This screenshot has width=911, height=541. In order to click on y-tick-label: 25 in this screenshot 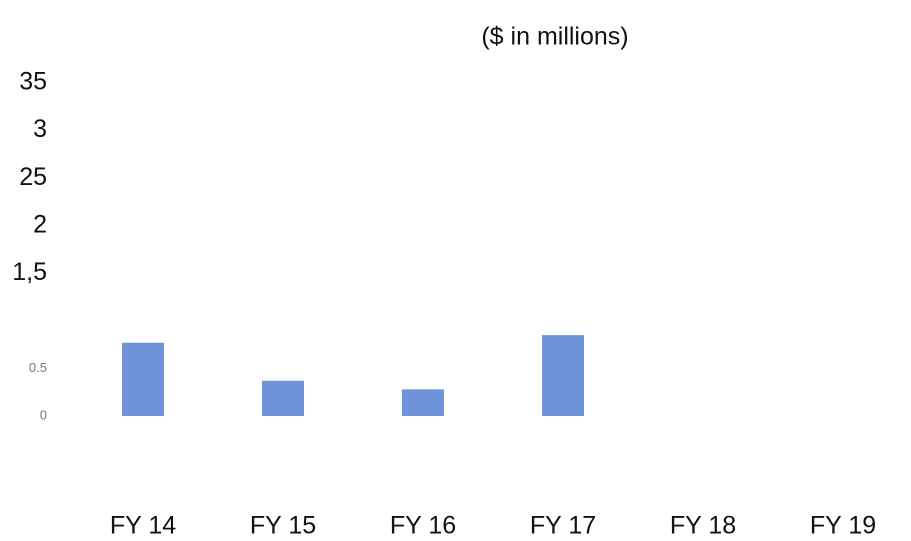, I will do `click(33, 177)`.